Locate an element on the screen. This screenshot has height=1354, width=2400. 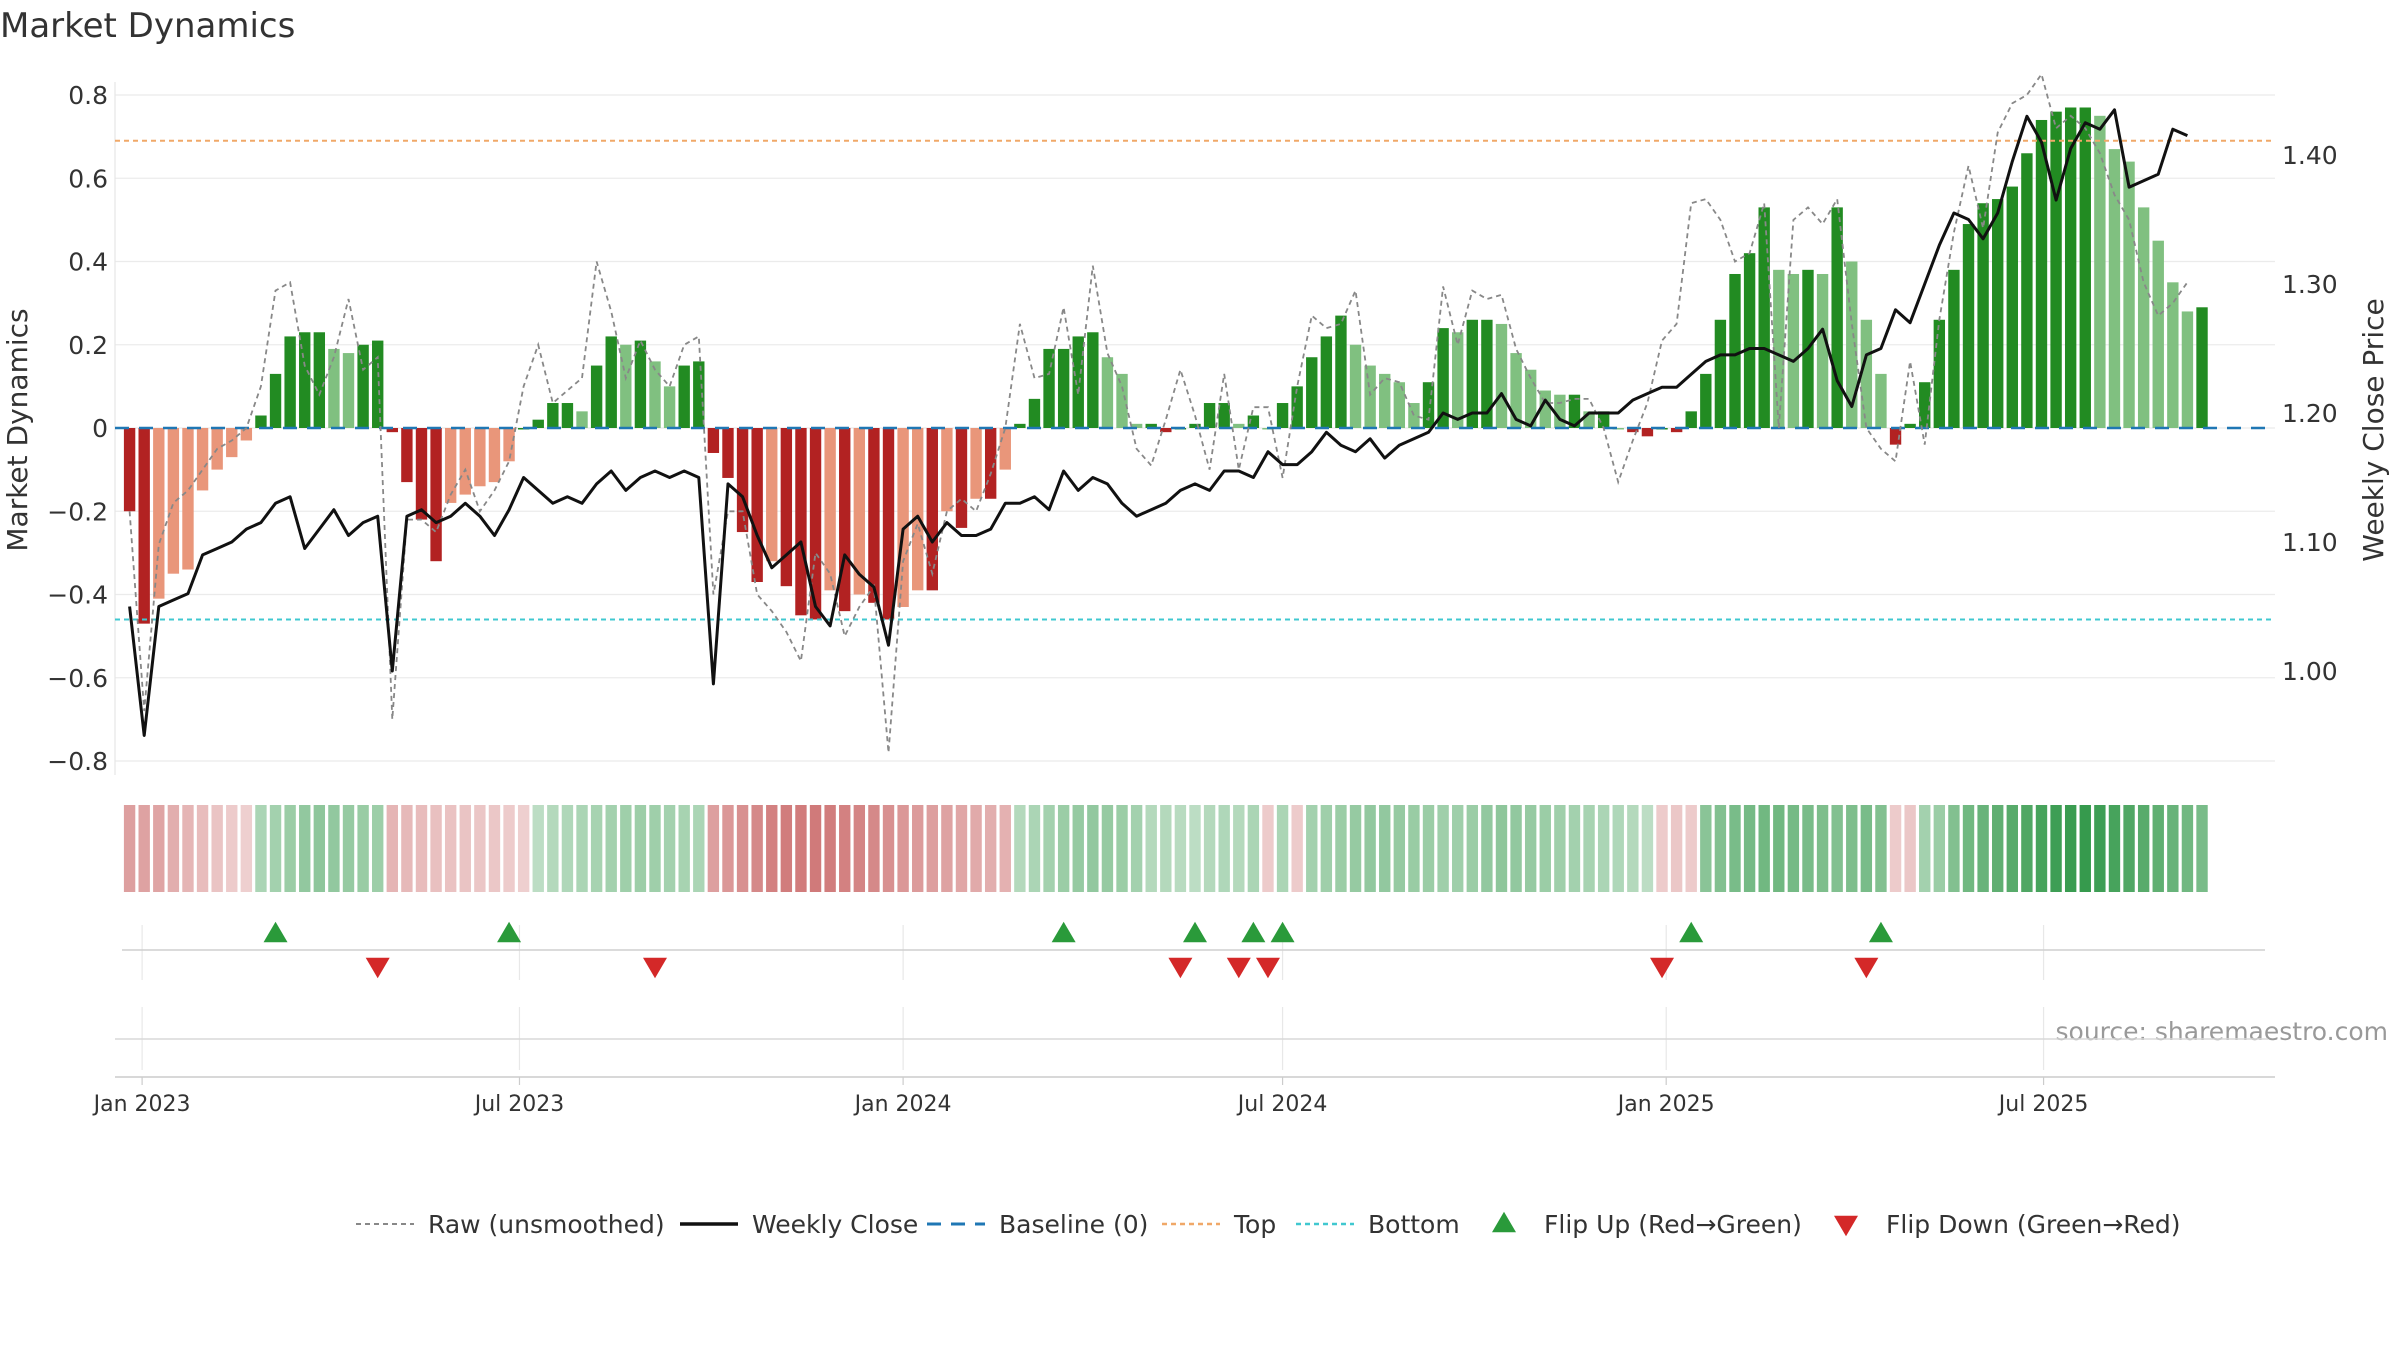
legend-top-label: Top is located at coordinates (1254, 1224).